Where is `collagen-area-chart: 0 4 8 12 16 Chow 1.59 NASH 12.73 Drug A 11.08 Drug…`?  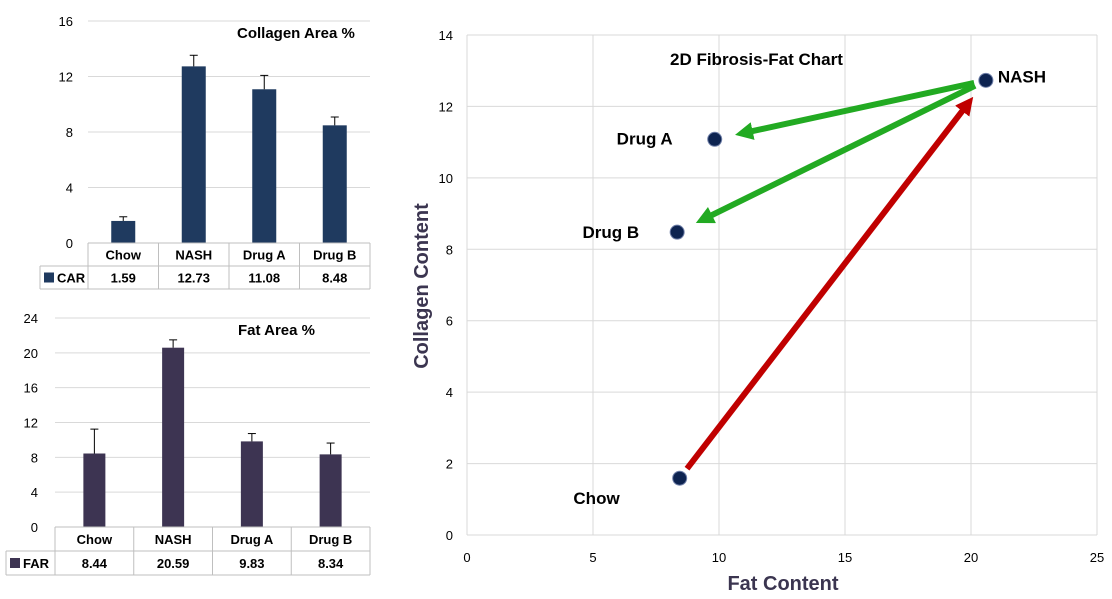 collagen-area-chart: 0 4 8 12 16 Chow 1.59 NASH 12.73 Drug A 11.08 Drug… is located at coordinates (205, 152).